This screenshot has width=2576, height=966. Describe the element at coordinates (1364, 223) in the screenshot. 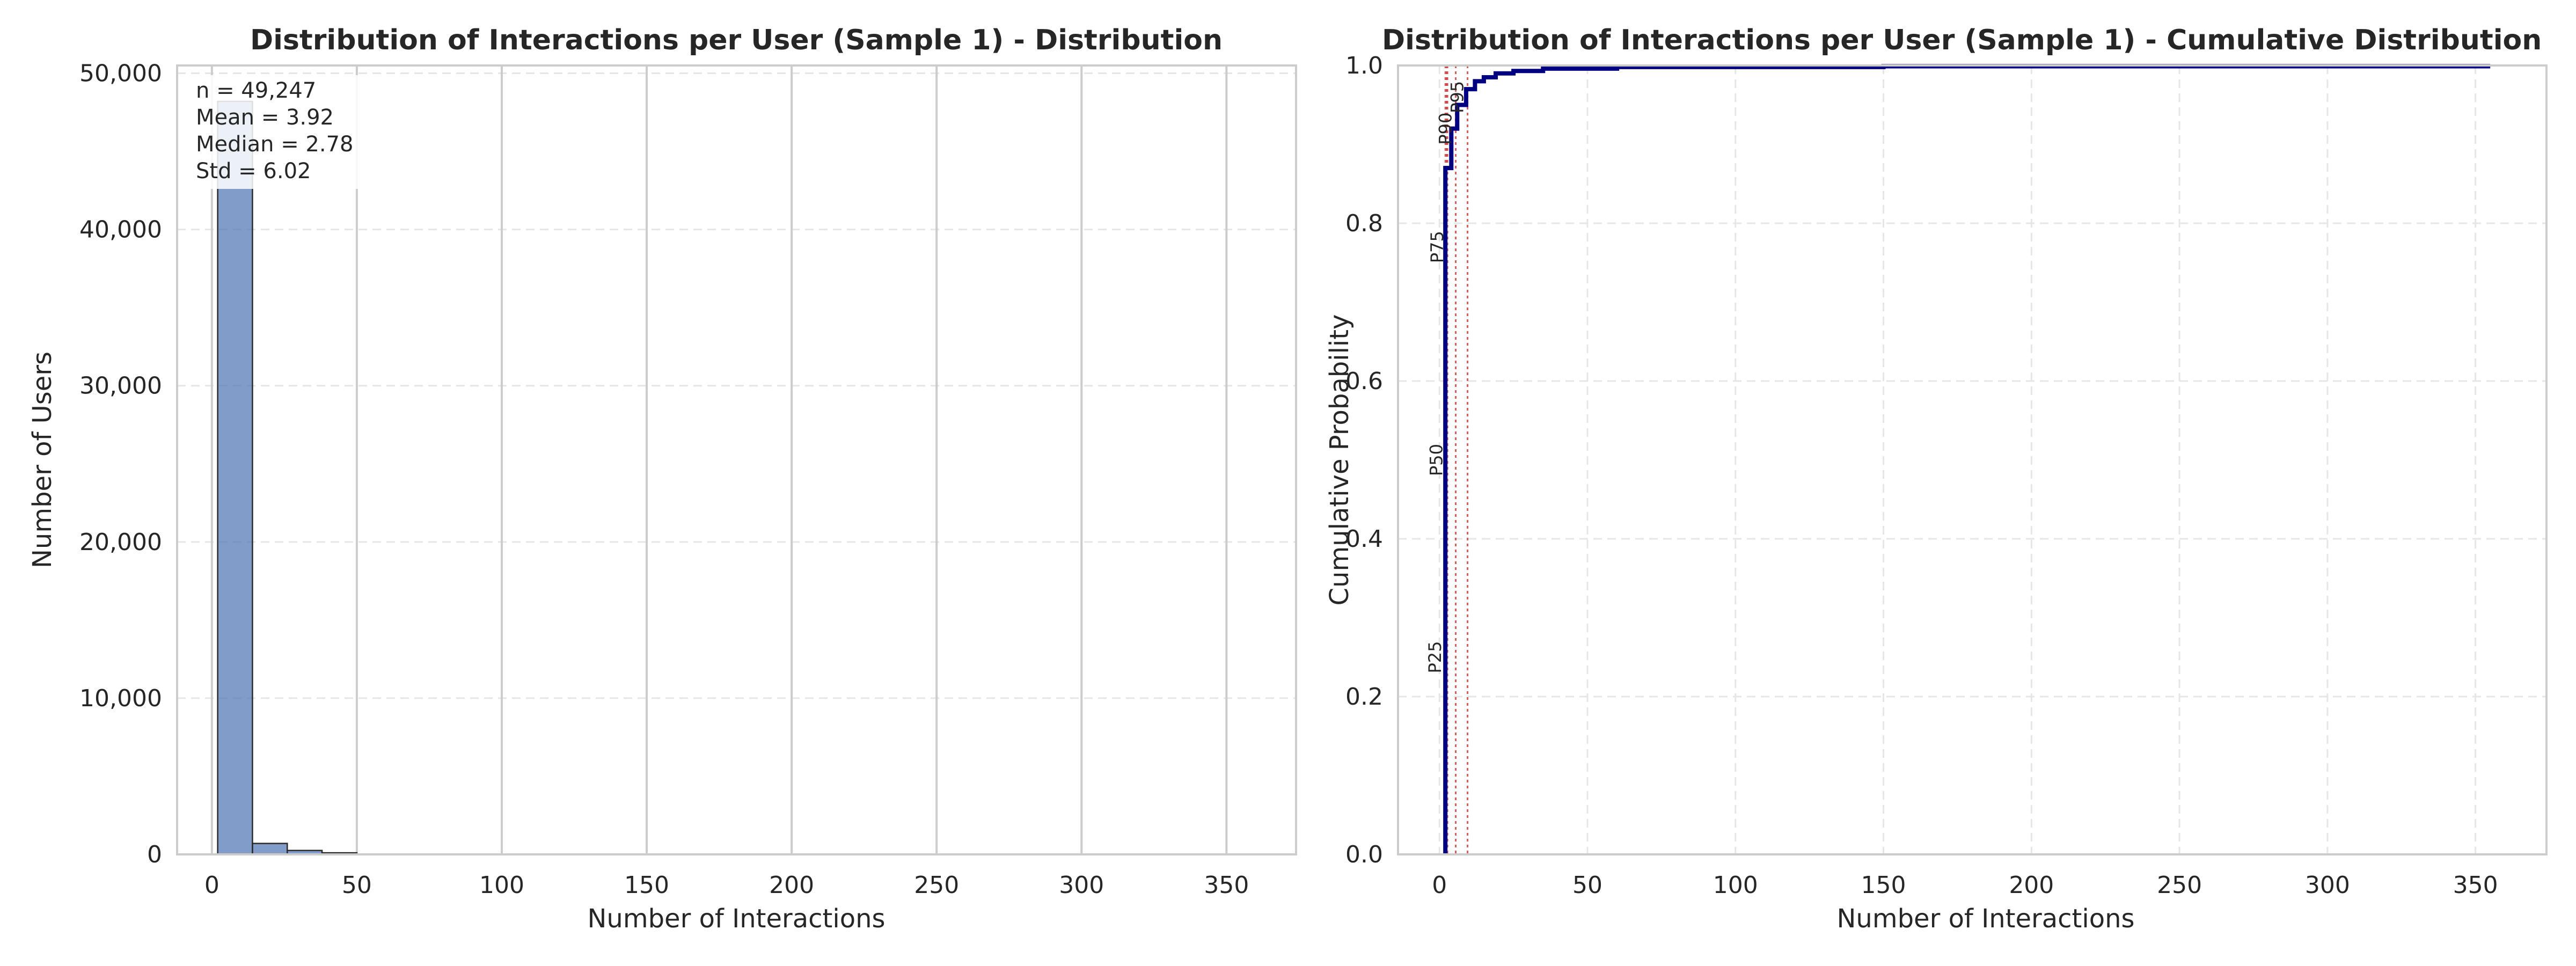

I see `cdf-y-tick-label: 0.8` at that location.